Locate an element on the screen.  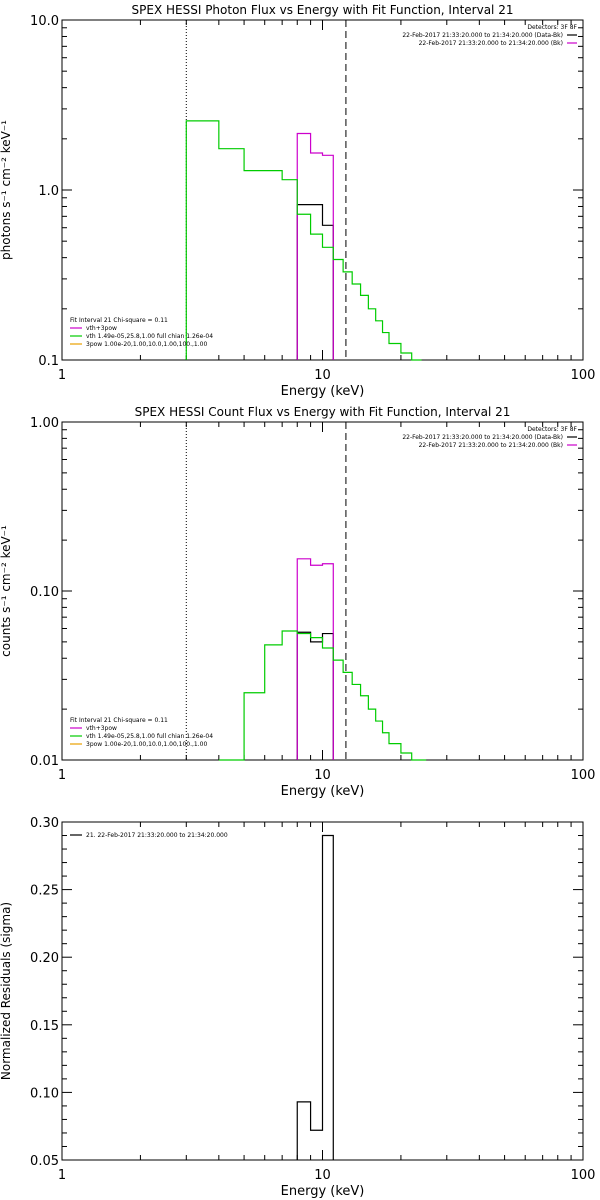
y-tick-label: 0.25 is located at coordinates (44, 891).